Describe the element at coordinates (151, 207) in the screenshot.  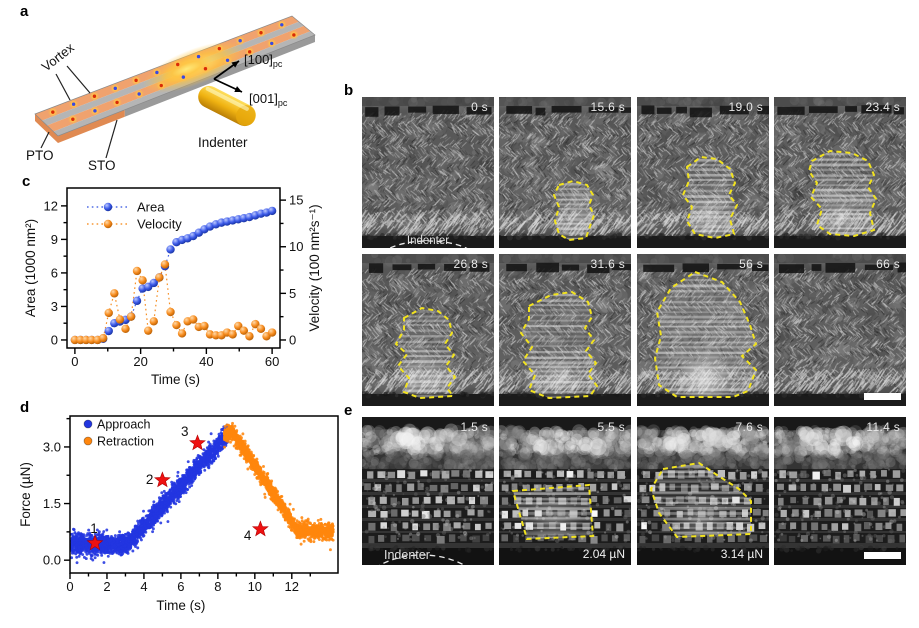
I see `legend-item-area: Area` at that location.